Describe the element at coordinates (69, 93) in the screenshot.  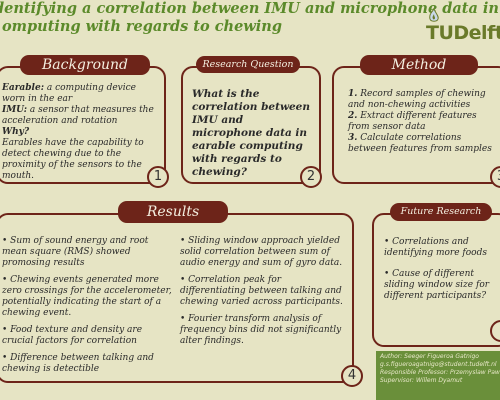
I see `earable-def: a computing device worn in the ear` at that location.